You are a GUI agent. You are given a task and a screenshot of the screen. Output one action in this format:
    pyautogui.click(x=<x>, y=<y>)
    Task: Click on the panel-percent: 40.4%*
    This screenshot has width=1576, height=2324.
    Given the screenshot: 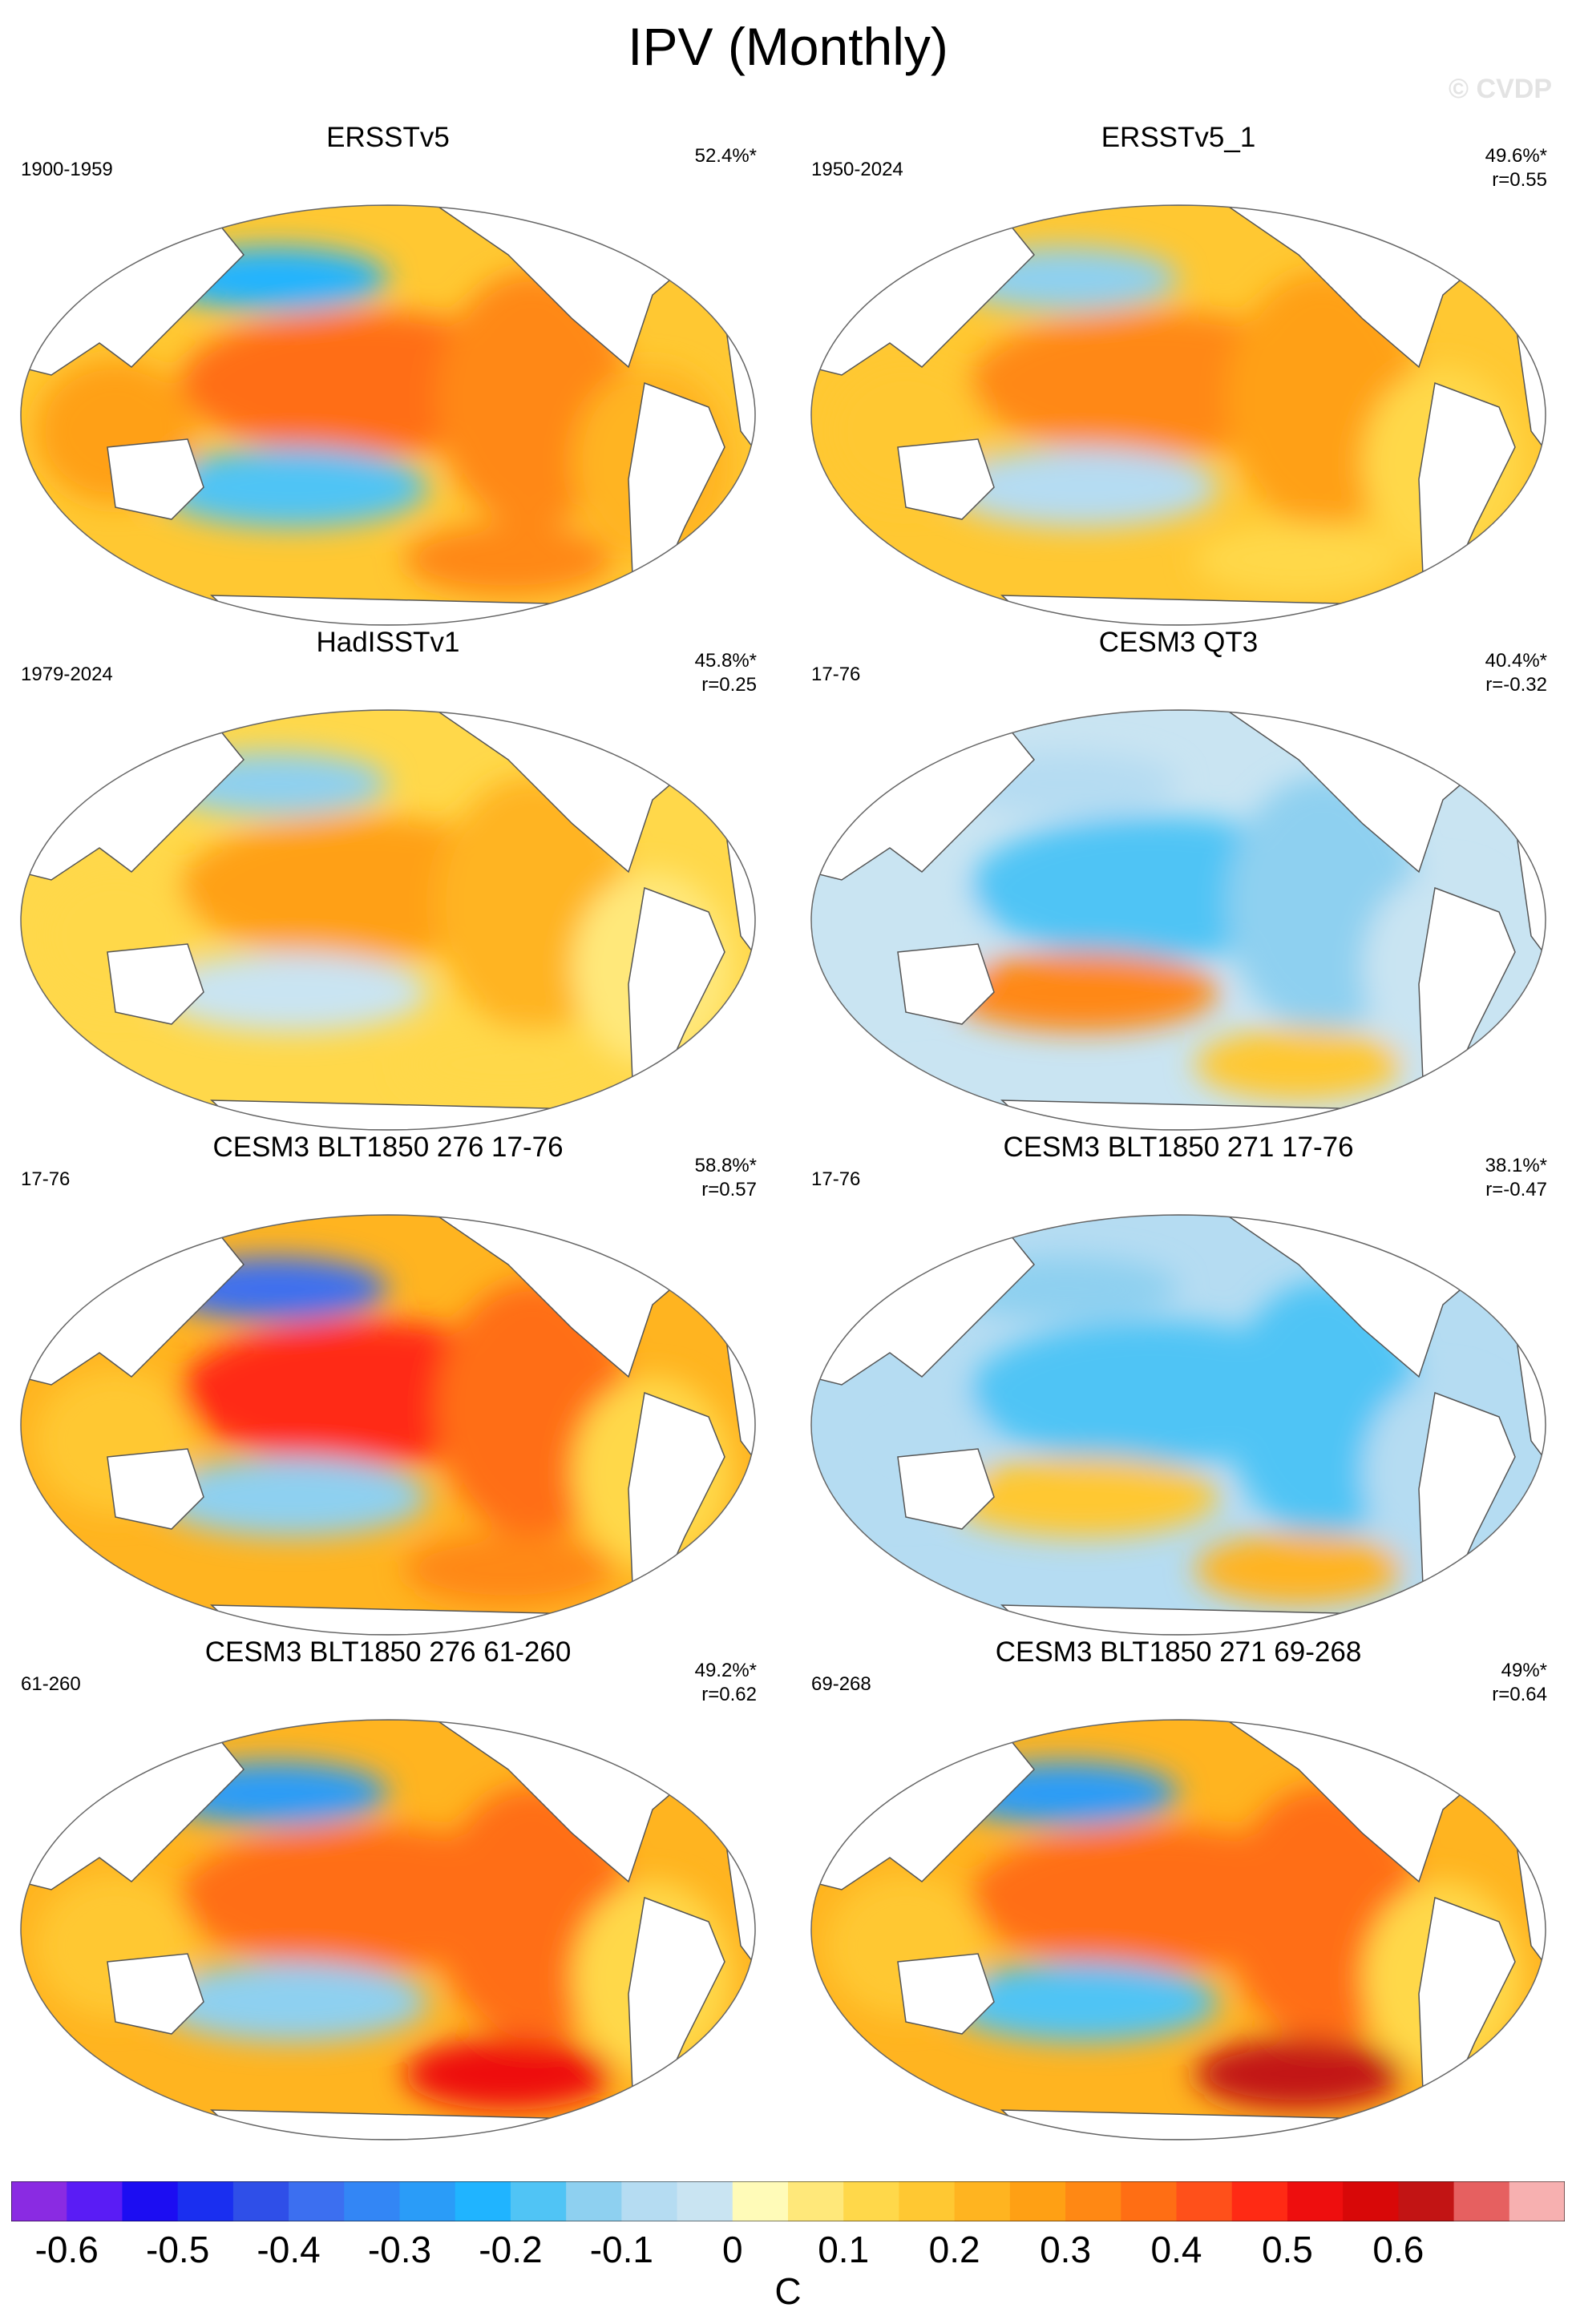 What is the action you would take?
    pyautogui.click(x=1516, y=661)
    